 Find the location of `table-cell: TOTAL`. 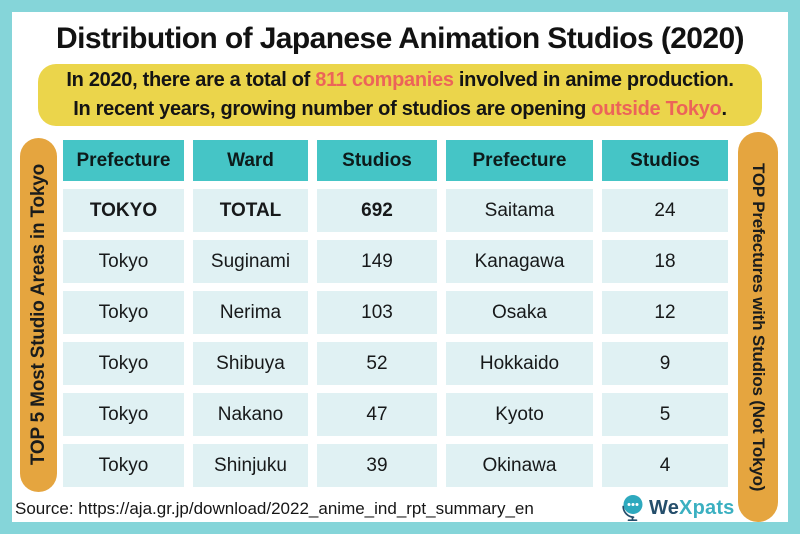

table-cell: TOTAL is located at coordinates (250, 210).